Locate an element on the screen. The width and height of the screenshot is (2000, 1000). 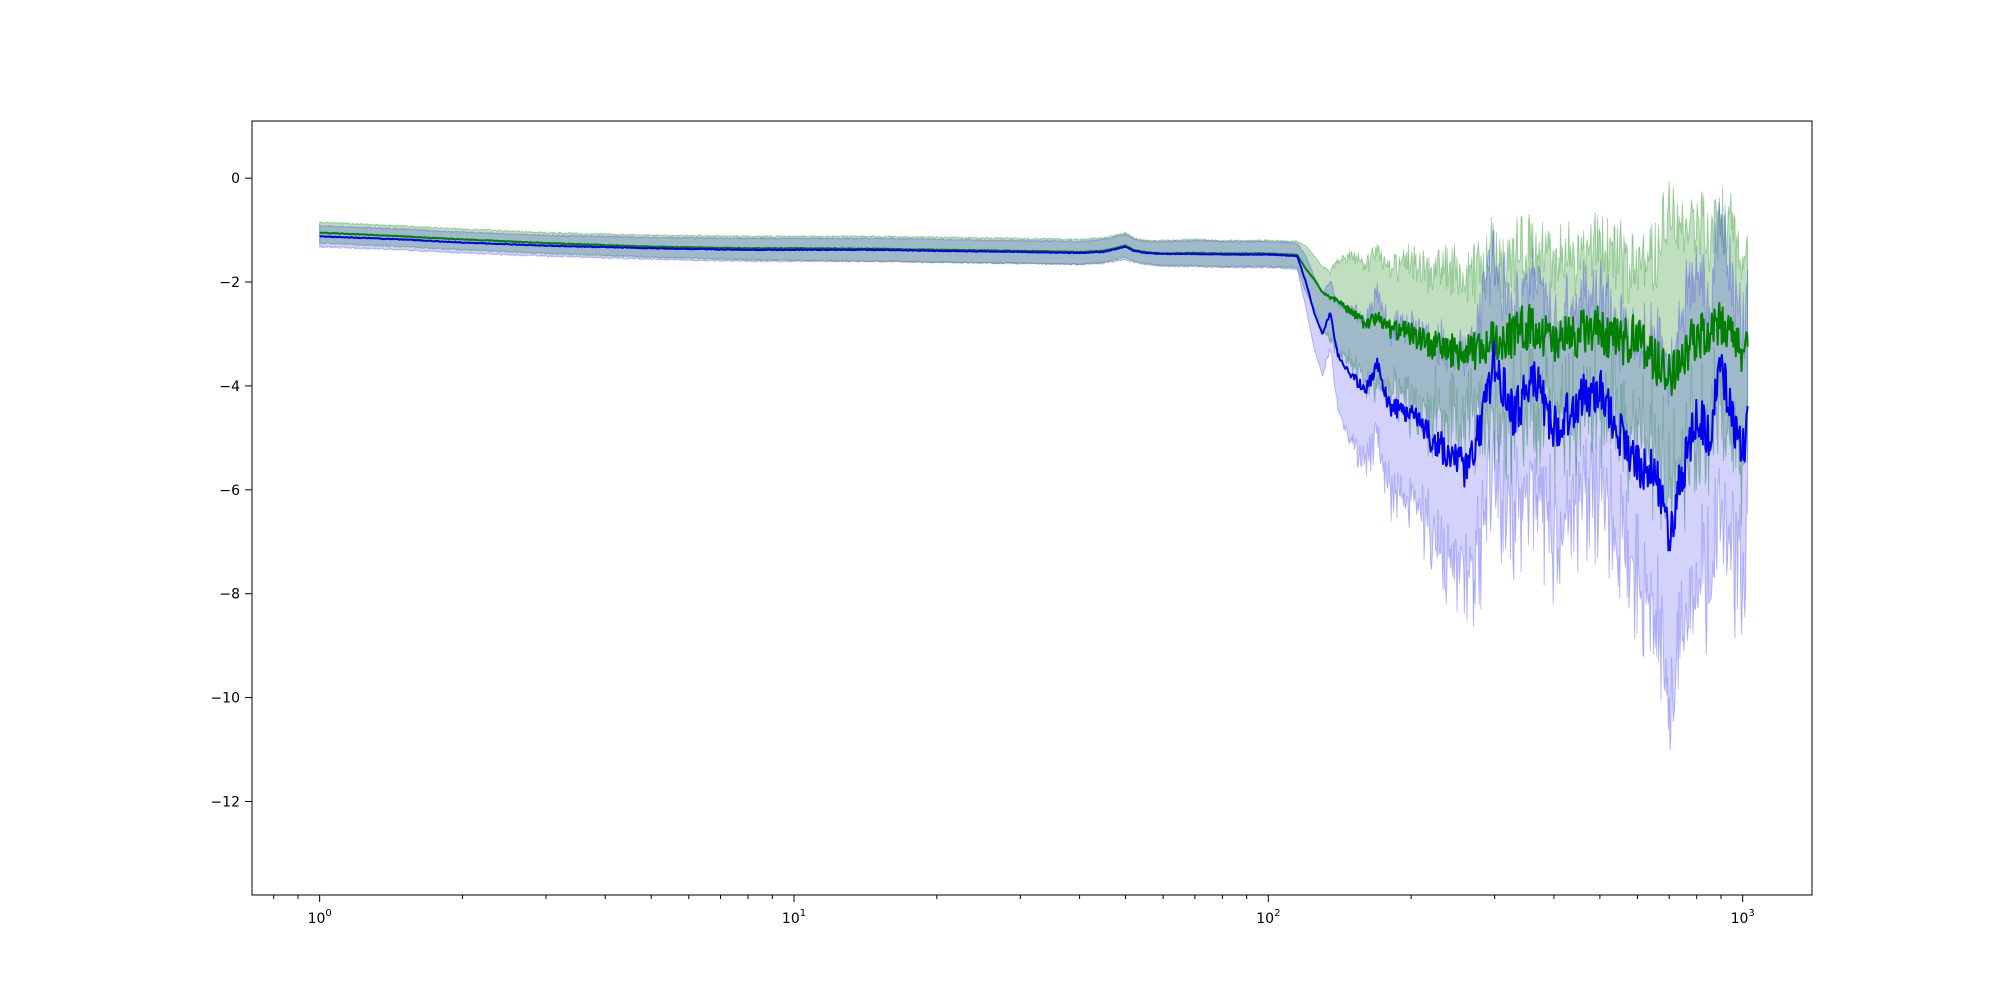
y-tick-label: 0 is located at coordinates (235, 179).